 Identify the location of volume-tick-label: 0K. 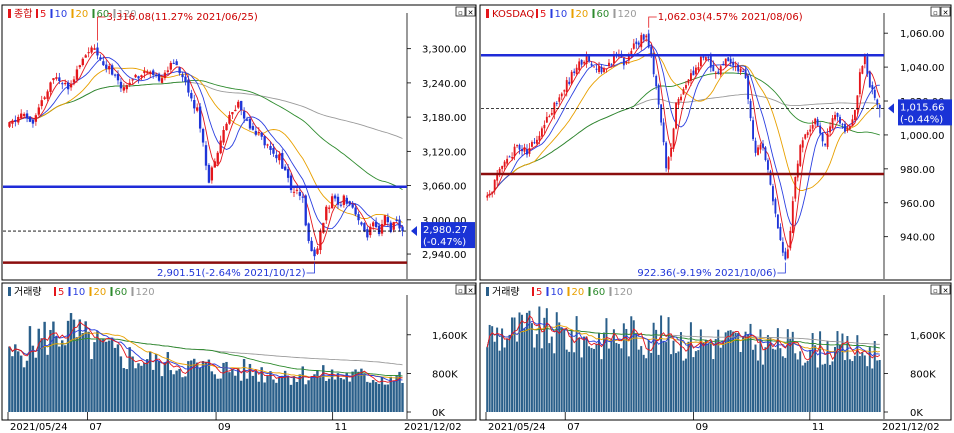
(916, 413).